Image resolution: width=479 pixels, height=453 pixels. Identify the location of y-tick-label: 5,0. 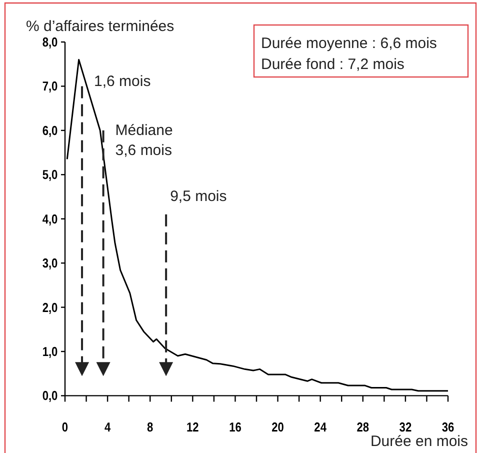
(50, 174).